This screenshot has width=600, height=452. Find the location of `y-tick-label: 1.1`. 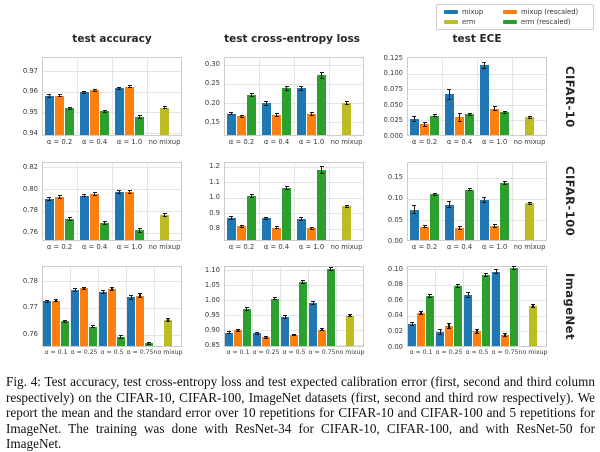

y-tick-label: 1.1 is located at coordinates (214, 181).